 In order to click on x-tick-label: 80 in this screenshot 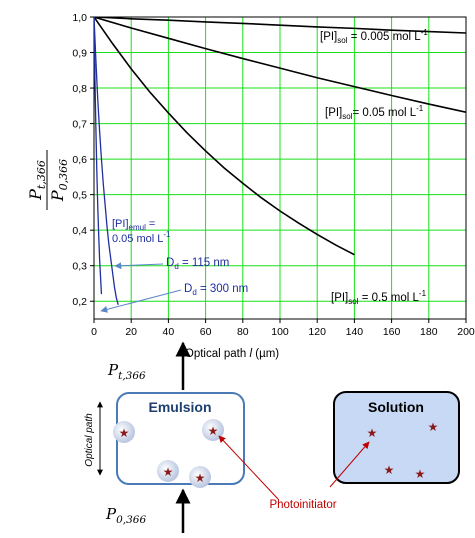, I will do `click(243, 332)`.